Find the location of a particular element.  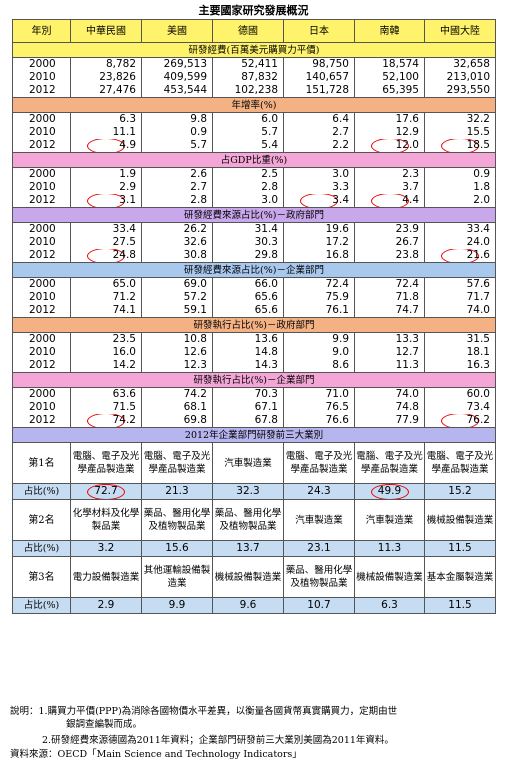

value-cell: 6.3 is located at coordinates (106, 119).